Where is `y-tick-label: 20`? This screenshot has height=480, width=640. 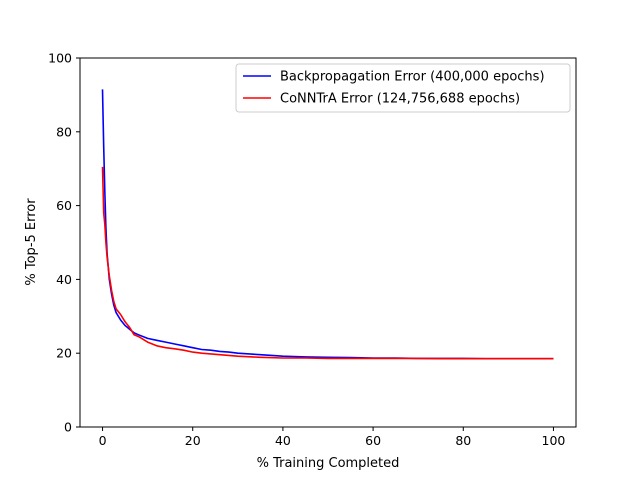 y-tick-label: 20 is located at coordinates (64, 353).